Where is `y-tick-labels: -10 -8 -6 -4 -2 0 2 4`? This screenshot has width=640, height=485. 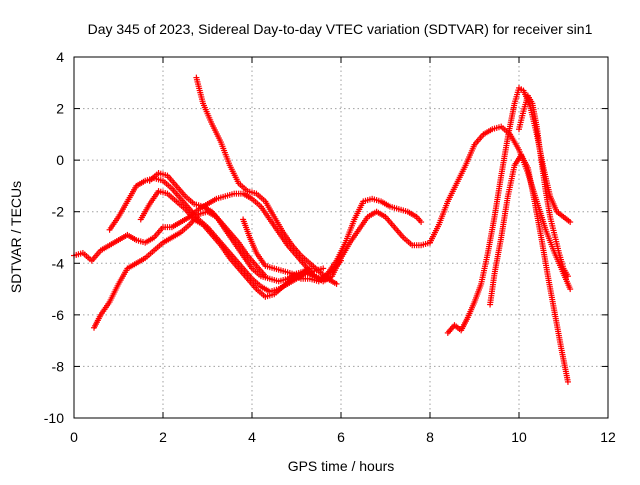
y-tick-labels: -10 -8 -6 -4 -2 0 2 4 is located at coordinates (54, 237).